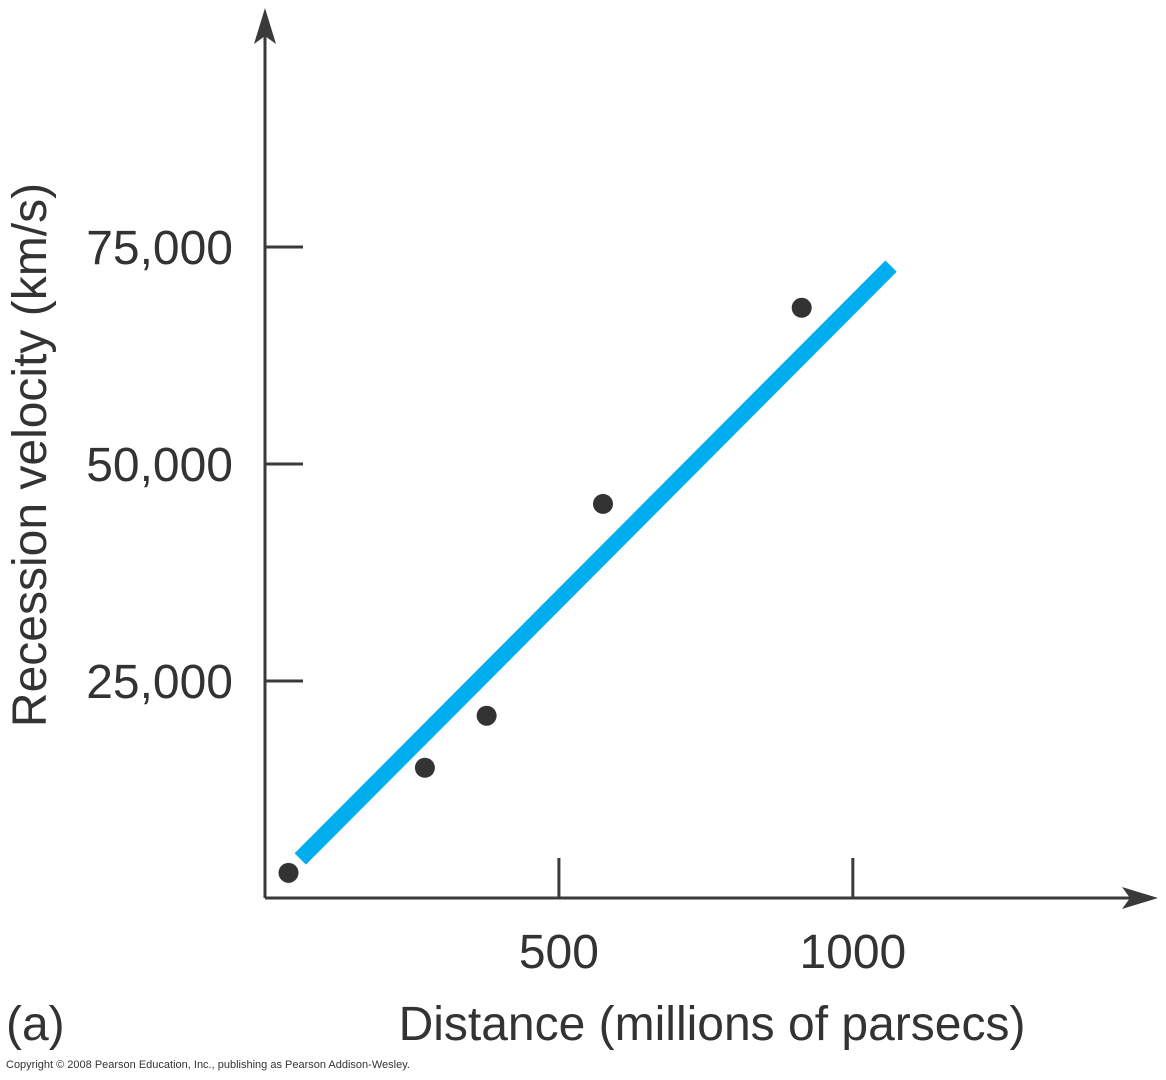 The width and height of the screenshot is (1166, 1080). I want to click on x-tick-label: 1000, so click(852, 952).